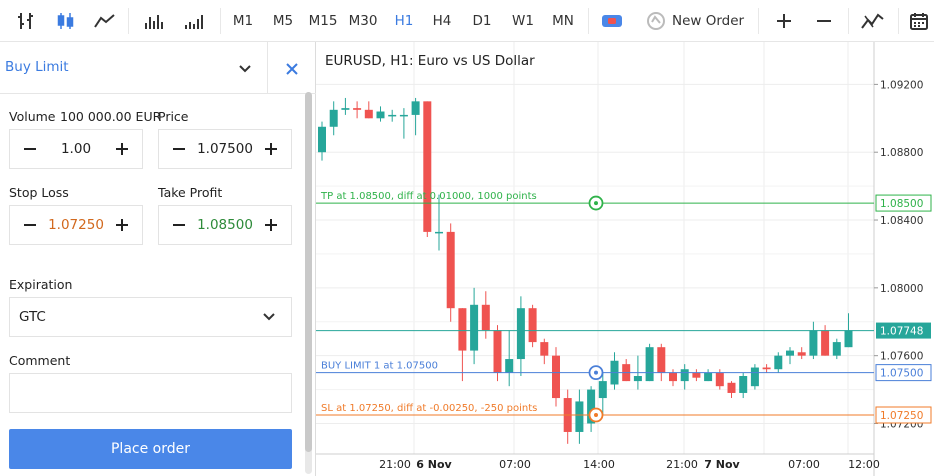 Image resolution: width=934 pixels, height=476 pixels. I want to click on line-chart-icon, so click(105, 20).